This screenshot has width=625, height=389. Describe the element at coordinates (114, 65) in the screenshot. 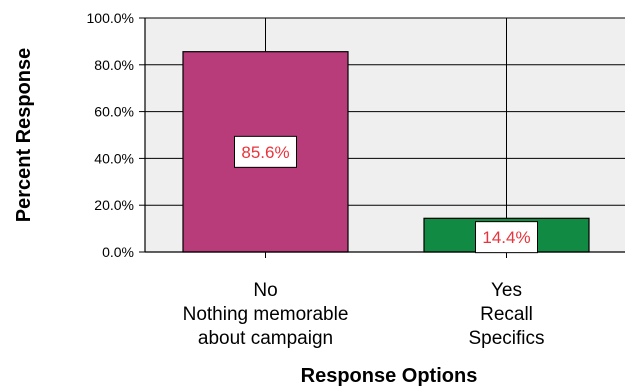

I see `y-tick-label: 80.0%` at that location.